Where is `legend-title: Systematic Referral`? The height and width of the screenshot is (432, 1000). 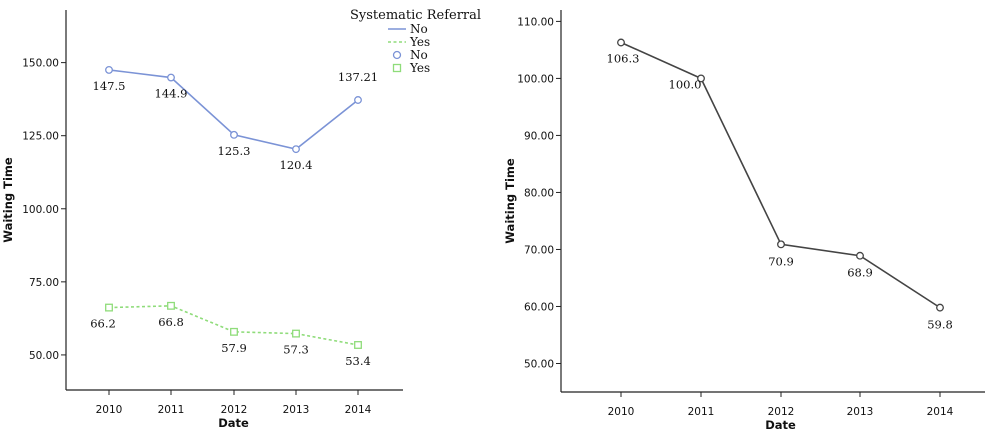
legend-title: Systematic Referral is located at coordinates (415, 15).